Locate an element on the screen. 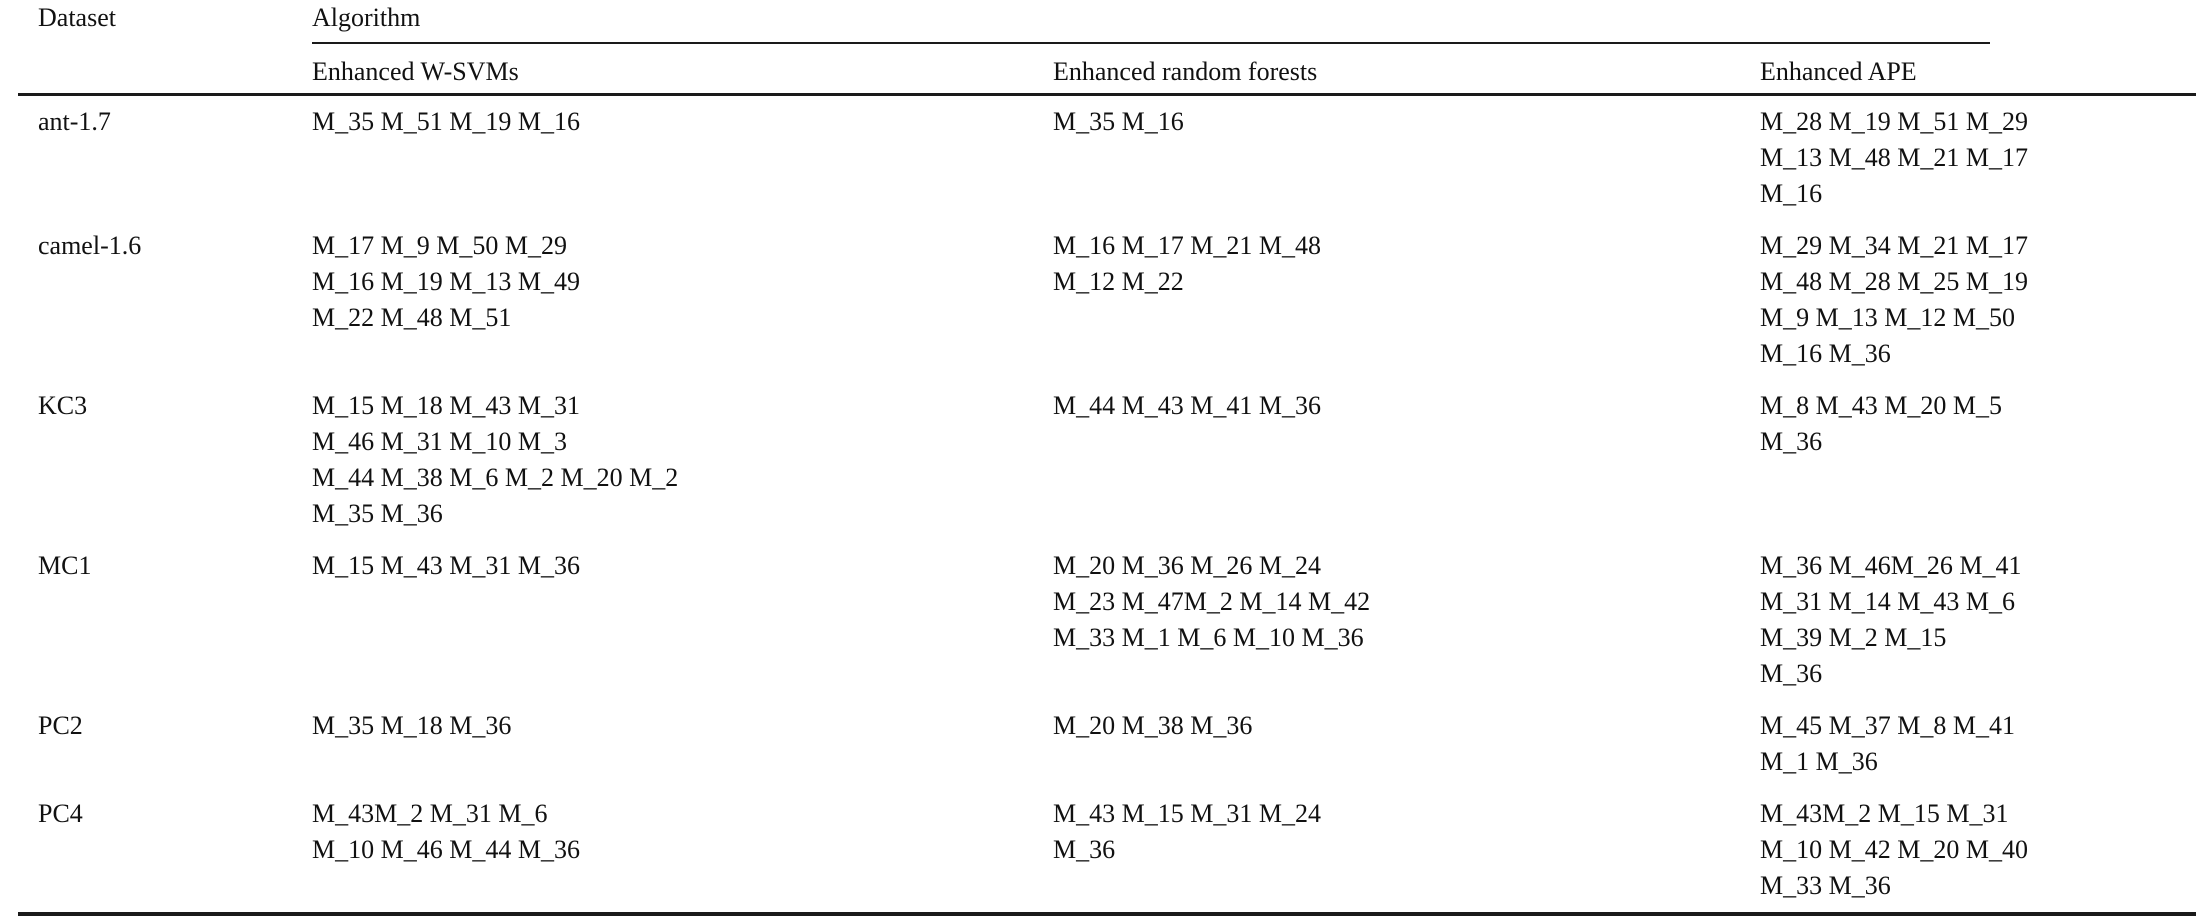 This screenshot has height=918, width=2204. metric-list-line: M_39 M_2 M_15 is located at coordinates (1853, 637).